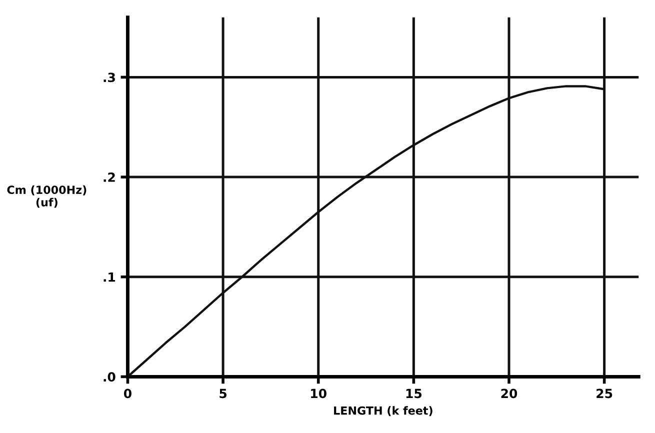 The height and width of the screenshot is (433, 655). I want to click on y-tick-label: .2, so click(109, 177).